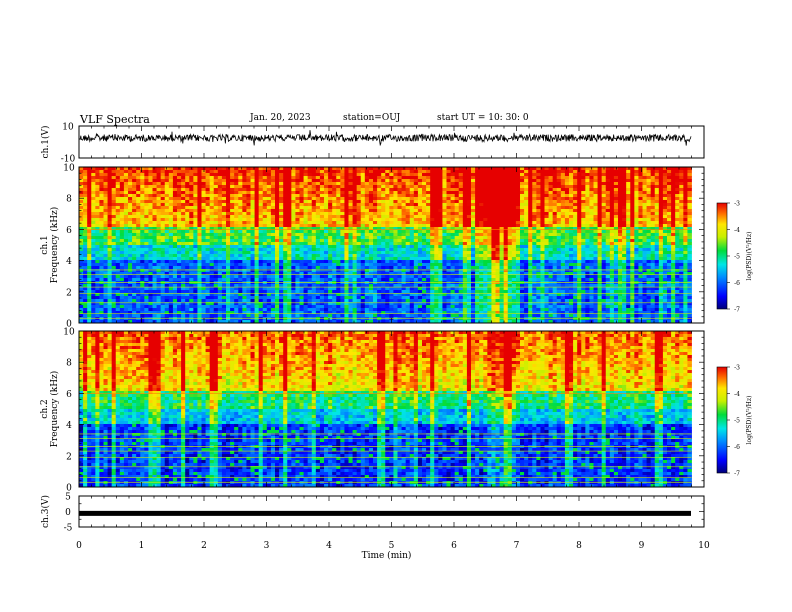  Describe the element at coordinates (372, 118) in the screenshot. I see `station-label: station=OUJ` at that location.